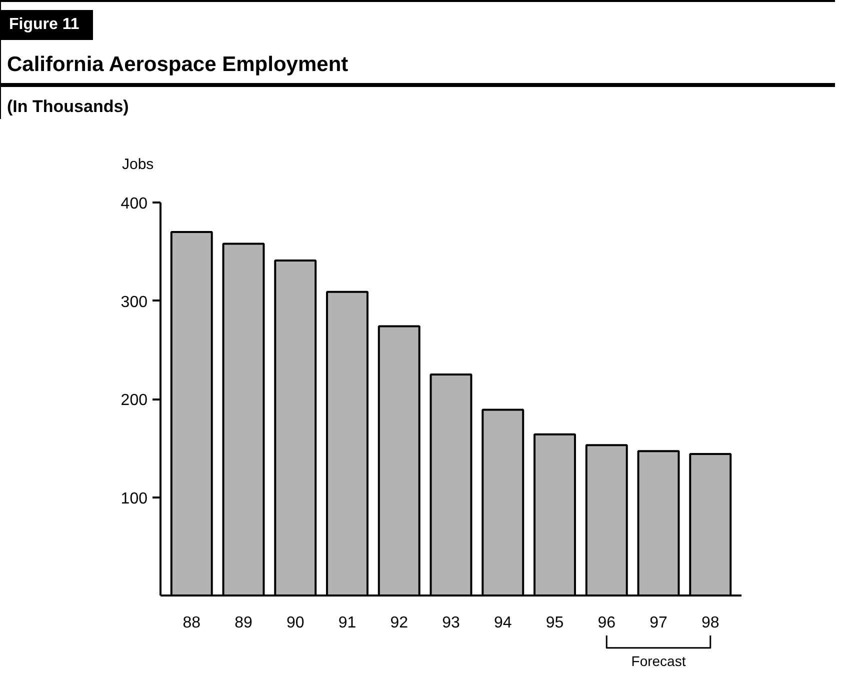 The height and width of the screenshot is (679, 841). What do you see at coordinates (399, 623) in the screenshot?
I see `x-tick-label: 92` at bounding box center [399, 623].